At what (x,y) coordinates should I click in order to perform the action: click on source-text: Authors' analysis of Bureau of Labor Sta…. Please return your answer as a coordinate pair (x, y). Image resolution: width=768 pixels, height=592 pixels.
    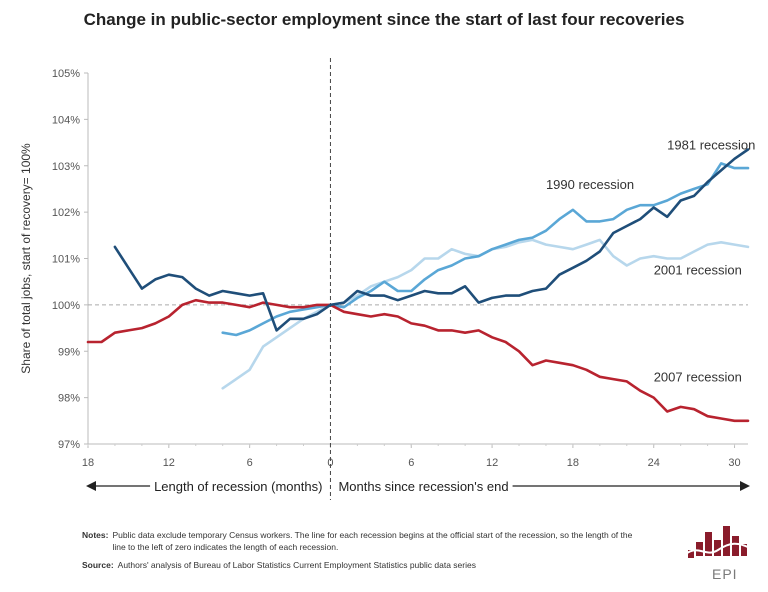
    Looking at the image, I should click on (296, 565).